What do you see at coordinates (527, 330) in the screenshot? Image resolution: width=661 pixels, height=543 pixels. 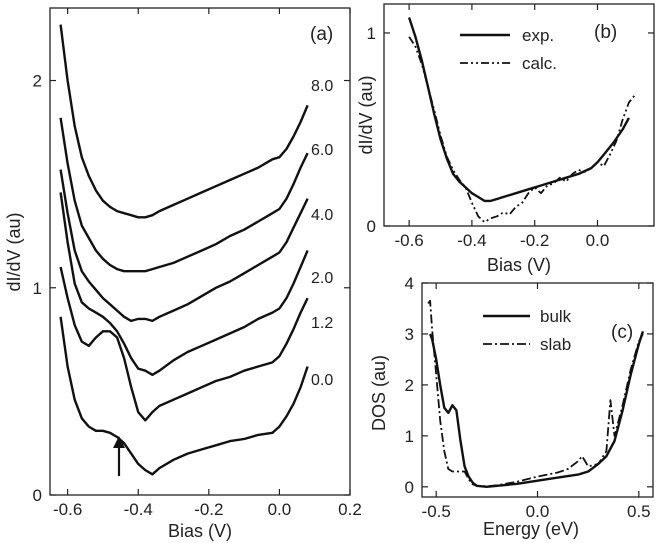 I see `panel-c-legend: bulk slab` at bounding box center [527, 330].